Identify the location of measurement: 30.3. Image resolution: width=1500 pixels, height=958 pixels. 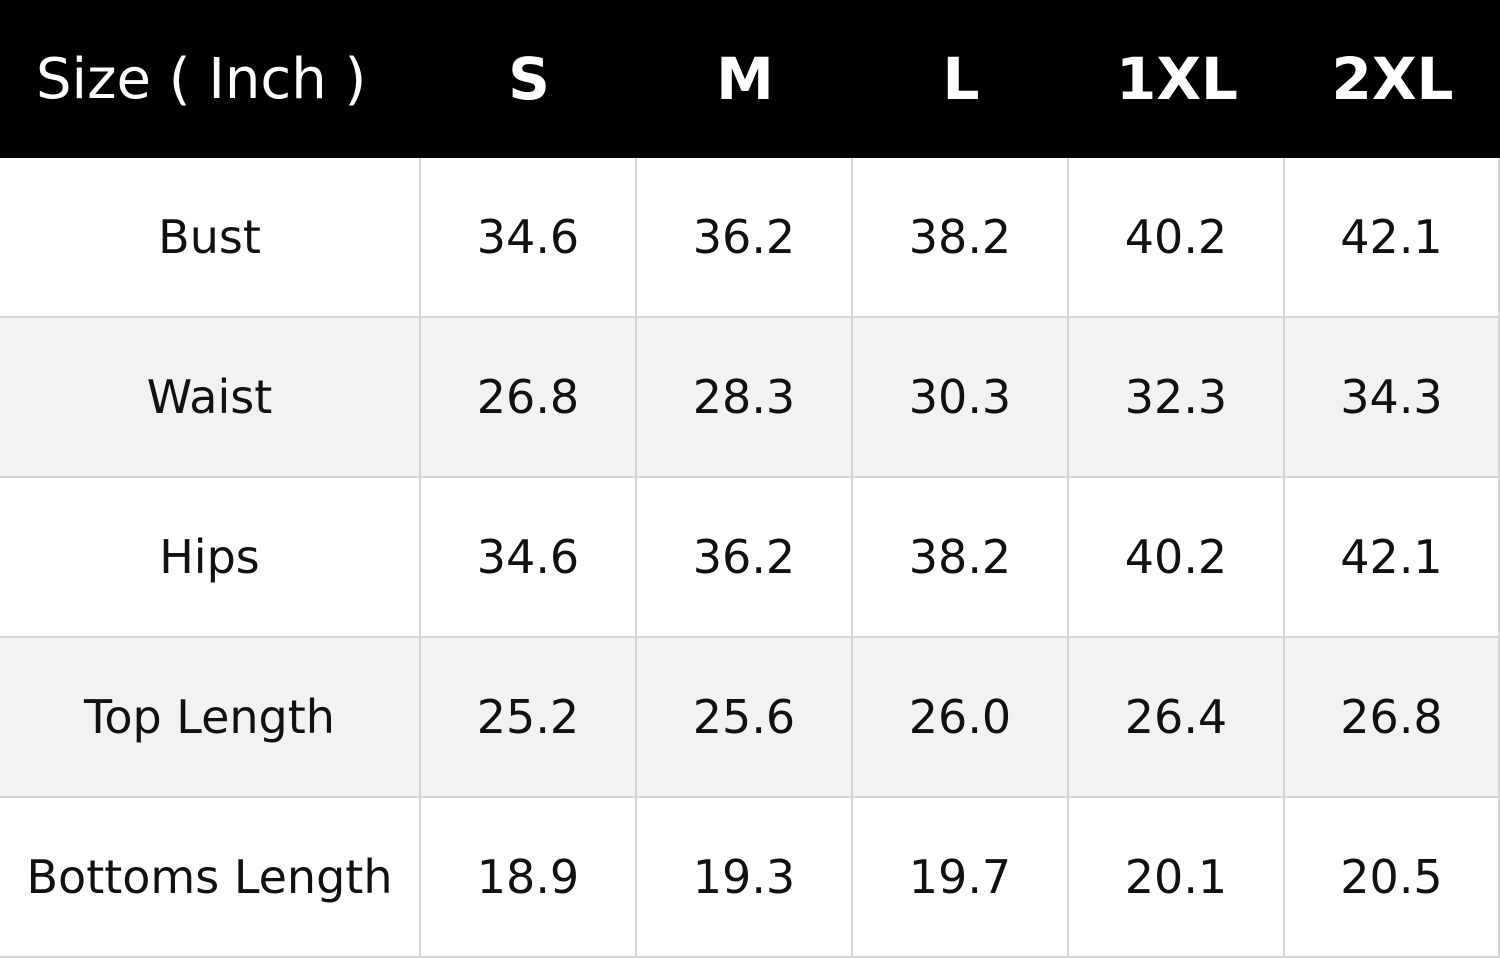
(961, 398).